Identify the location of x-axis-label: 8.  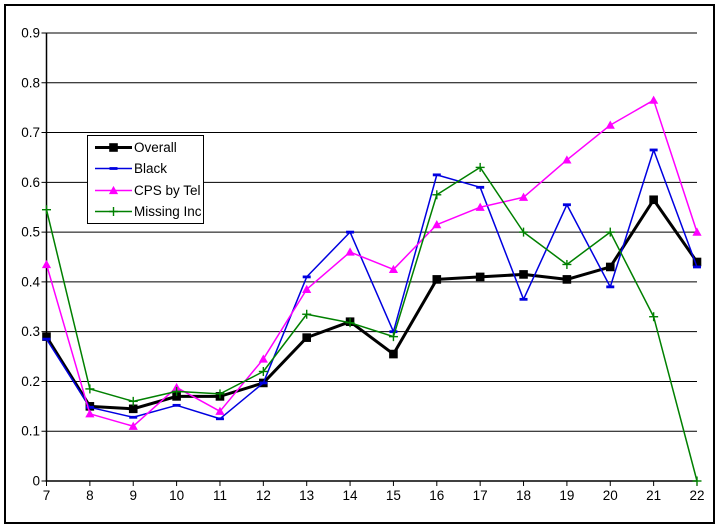
(90, 495).